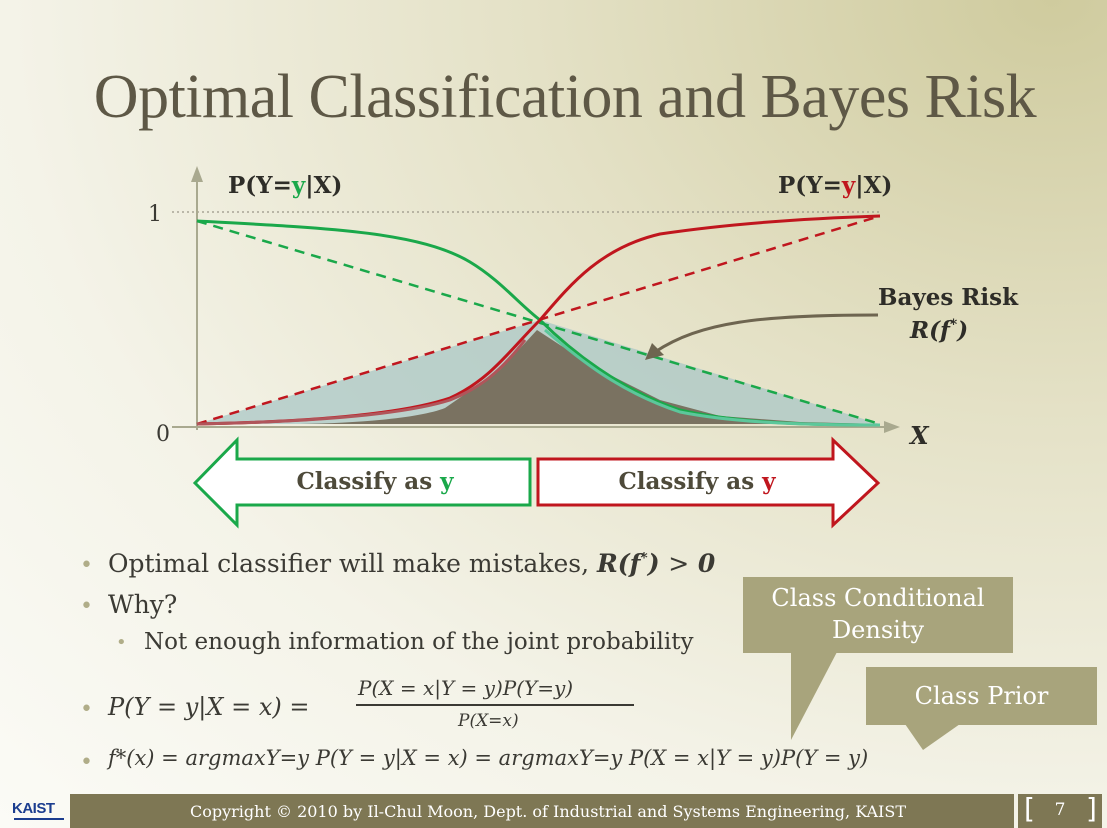  What do you see at coordinates (1091, 808) in the screenshot?
I see `right-bracket-icon: ]` at bounding box center [1091, 808].